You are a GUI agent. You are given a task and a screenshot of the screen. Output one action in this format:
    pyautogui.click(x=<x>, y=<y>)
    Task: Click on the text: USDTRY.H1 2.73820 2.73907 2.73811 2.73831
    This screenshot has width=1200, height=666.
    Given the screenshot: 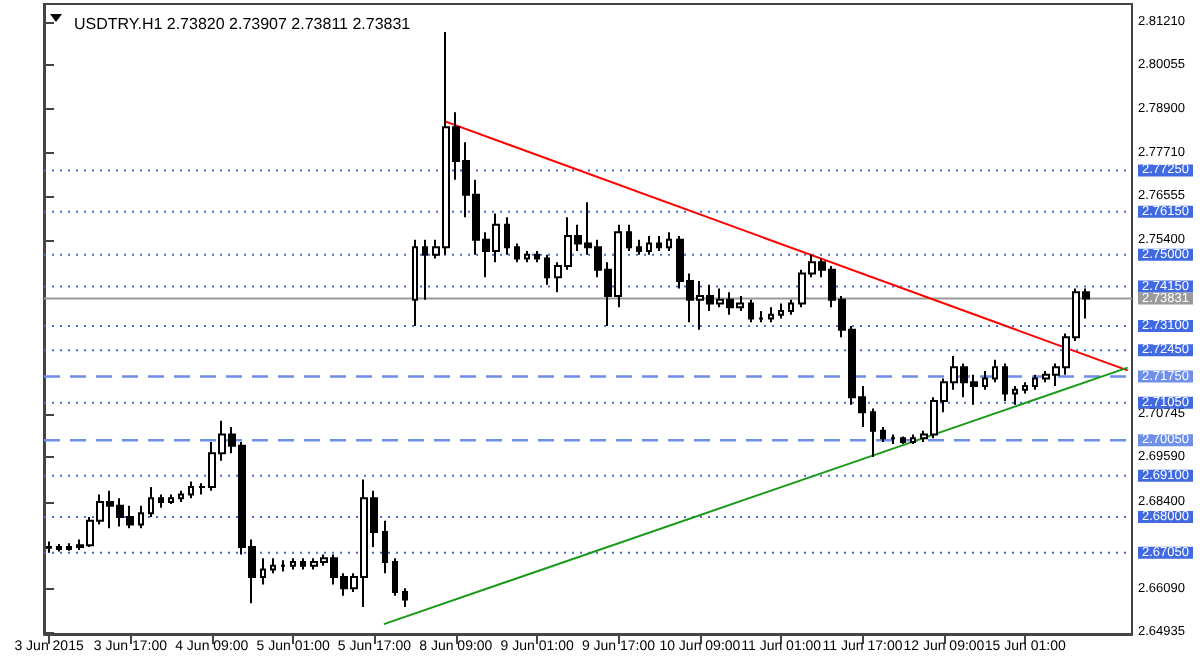 What is the action you would take?
    pyautogui.click(x=243, y=24)
    